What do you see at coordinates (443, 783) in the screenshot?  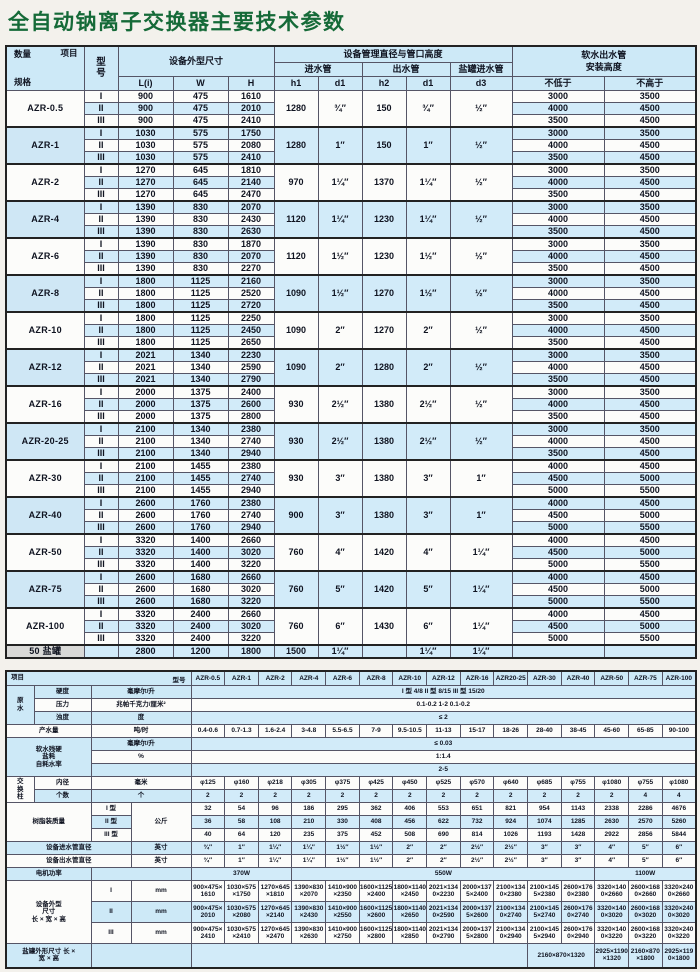 I see `value-cell: φ525` at bounding box center [443, 783].